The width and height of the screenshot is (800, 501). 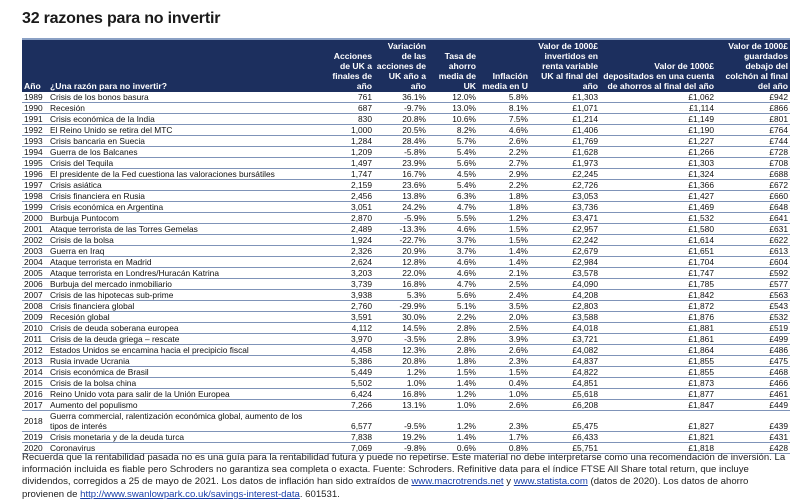 I want to click on cell-shares-change: 16.8%, so click(x=401, y=284).